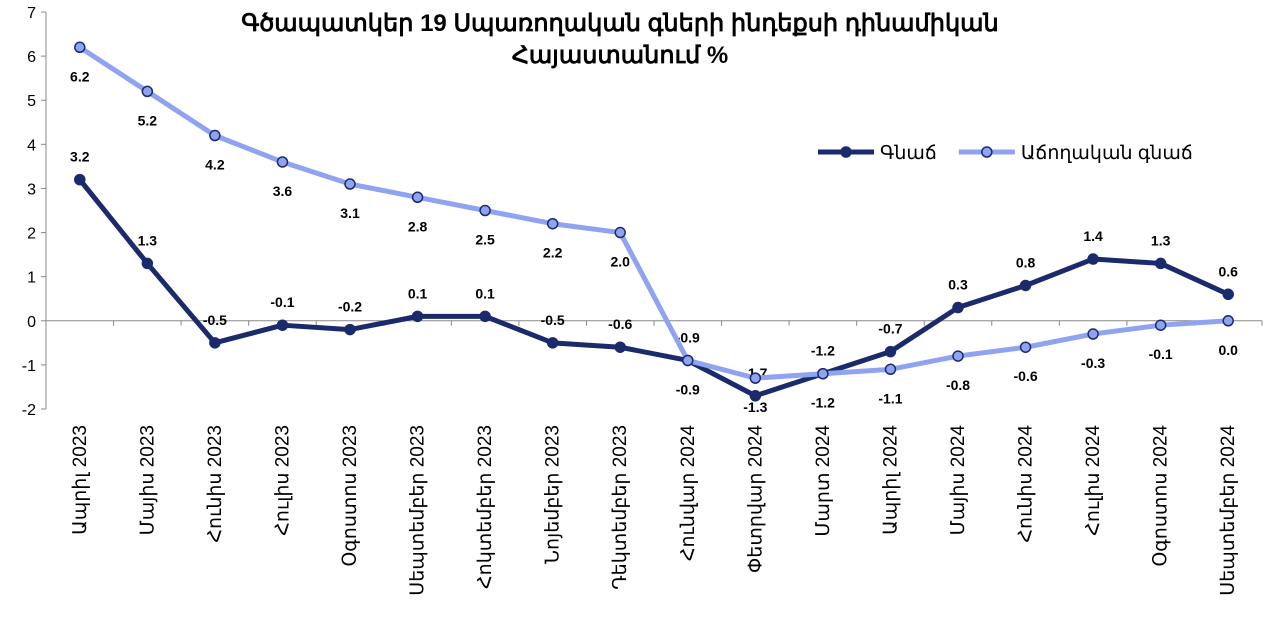 Image resolution: width=1263 pixels, height=627 pixels. What do you see at coordinates (1093, 480) in the screenshot?
I see `x-tick-label: Հուլիս 2024` at bounding box center [1093, 480].